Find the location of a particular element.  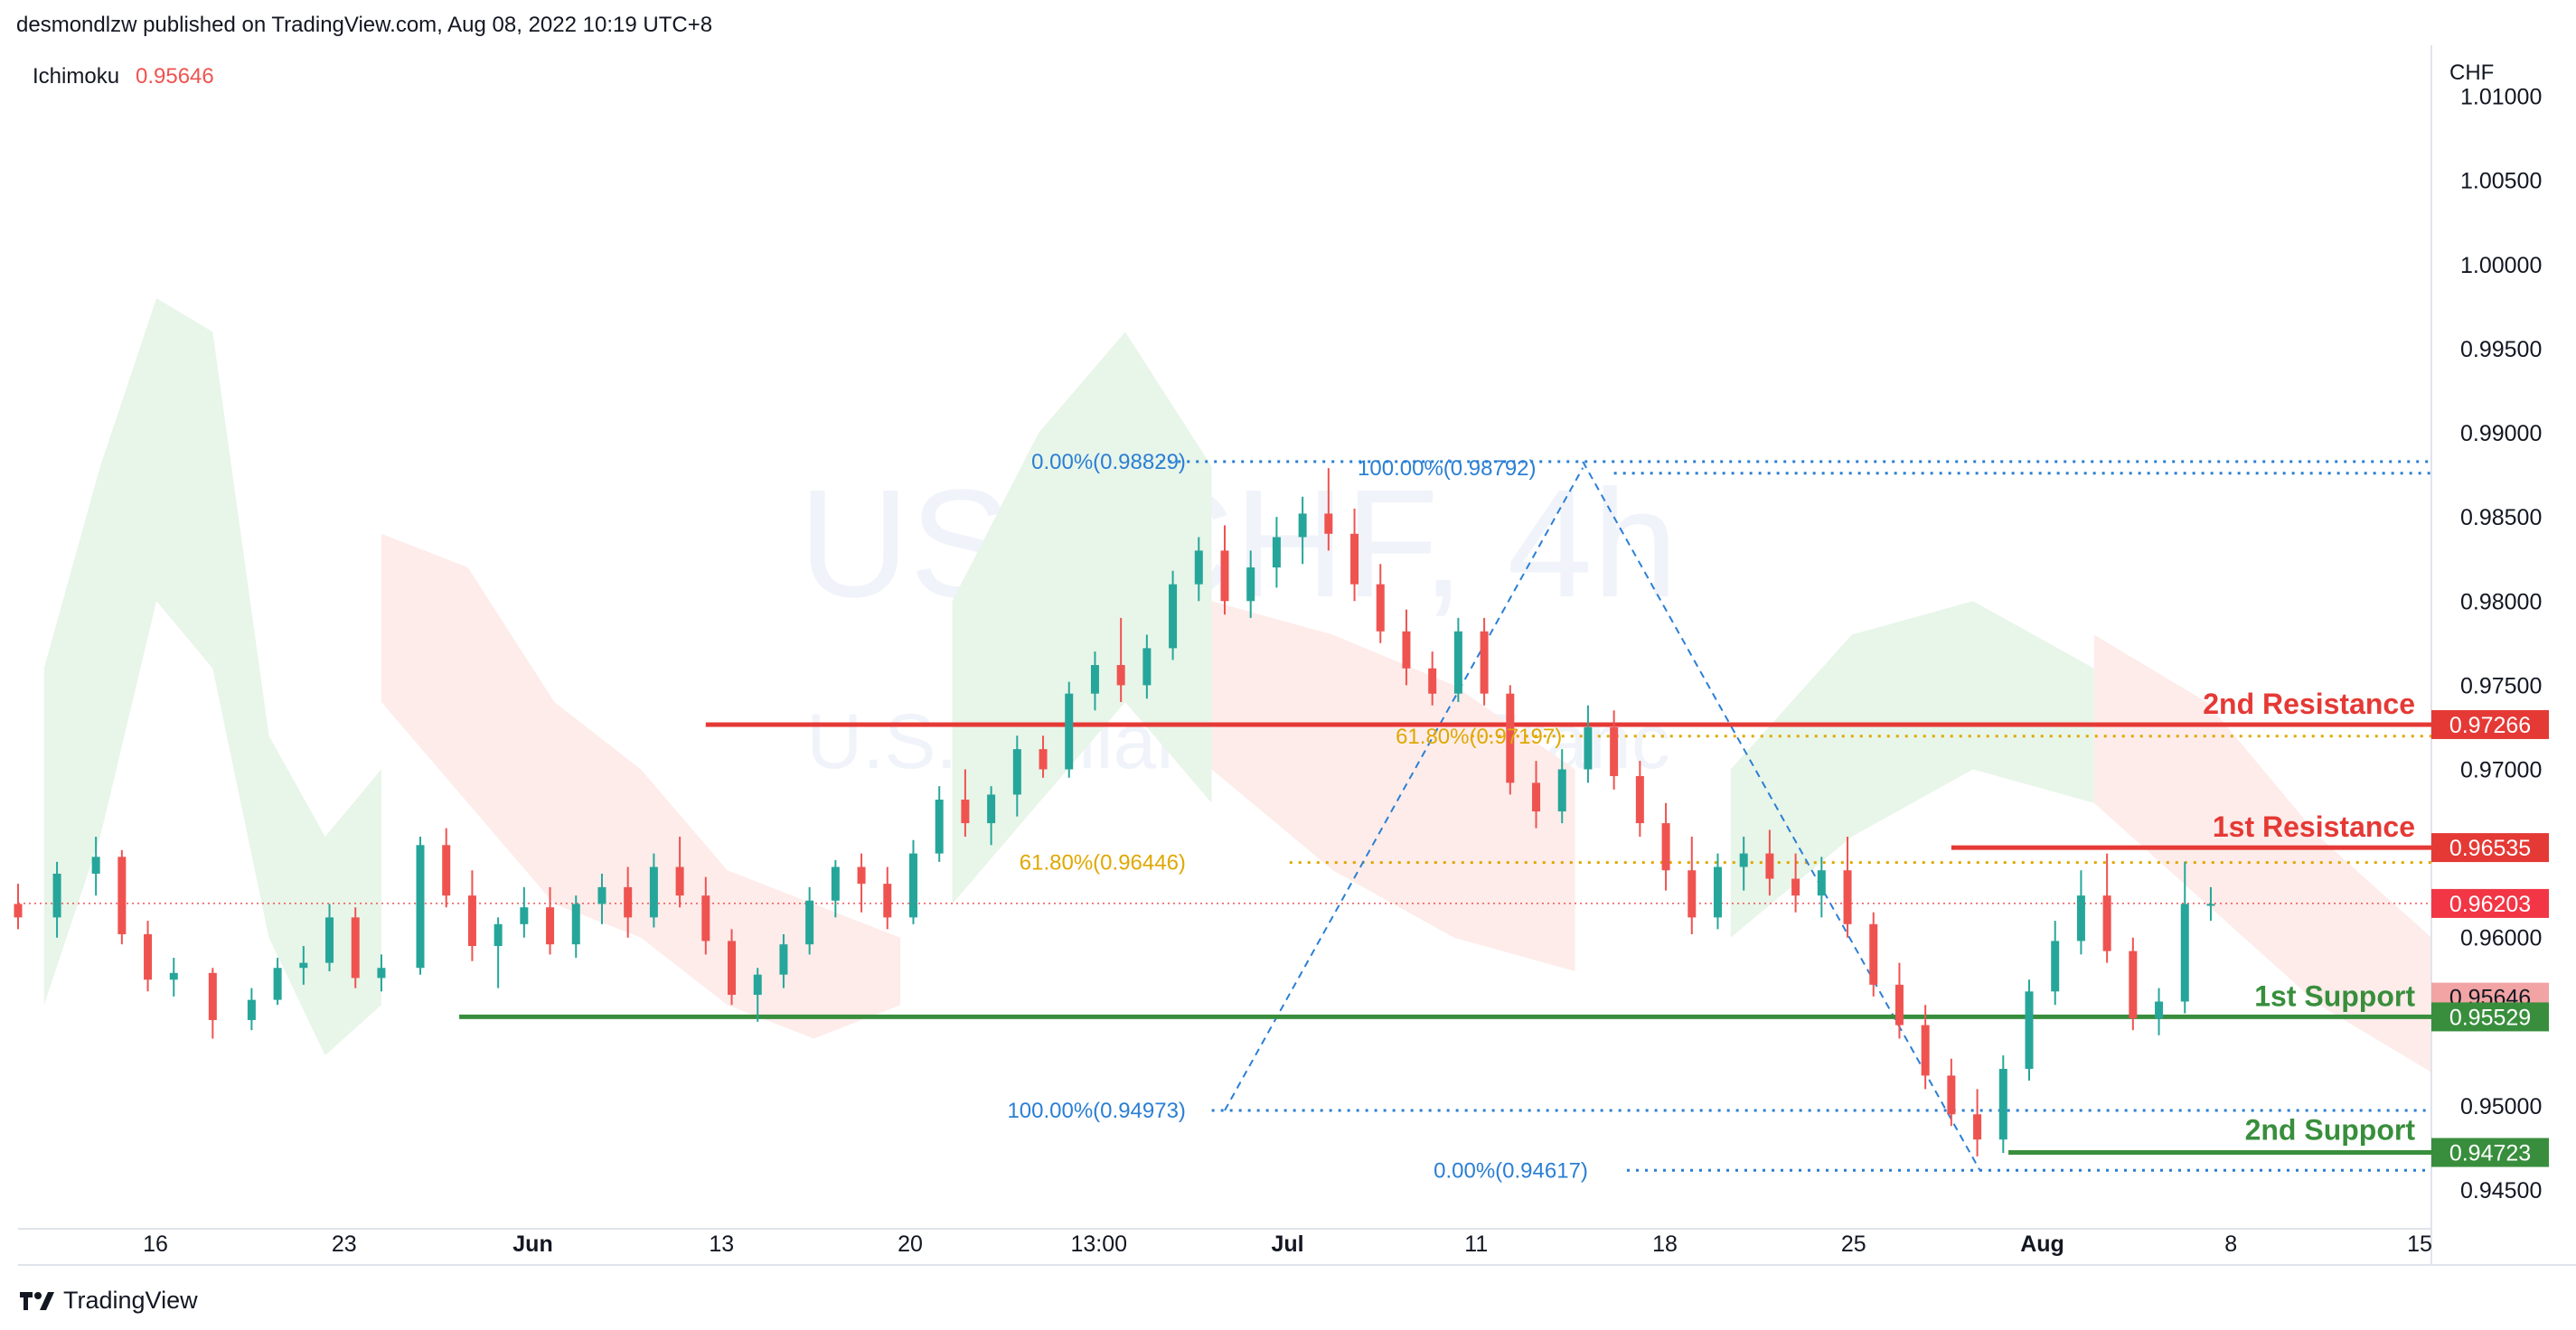

x-tick-label: 23 is located at coordinates (345, 1244).